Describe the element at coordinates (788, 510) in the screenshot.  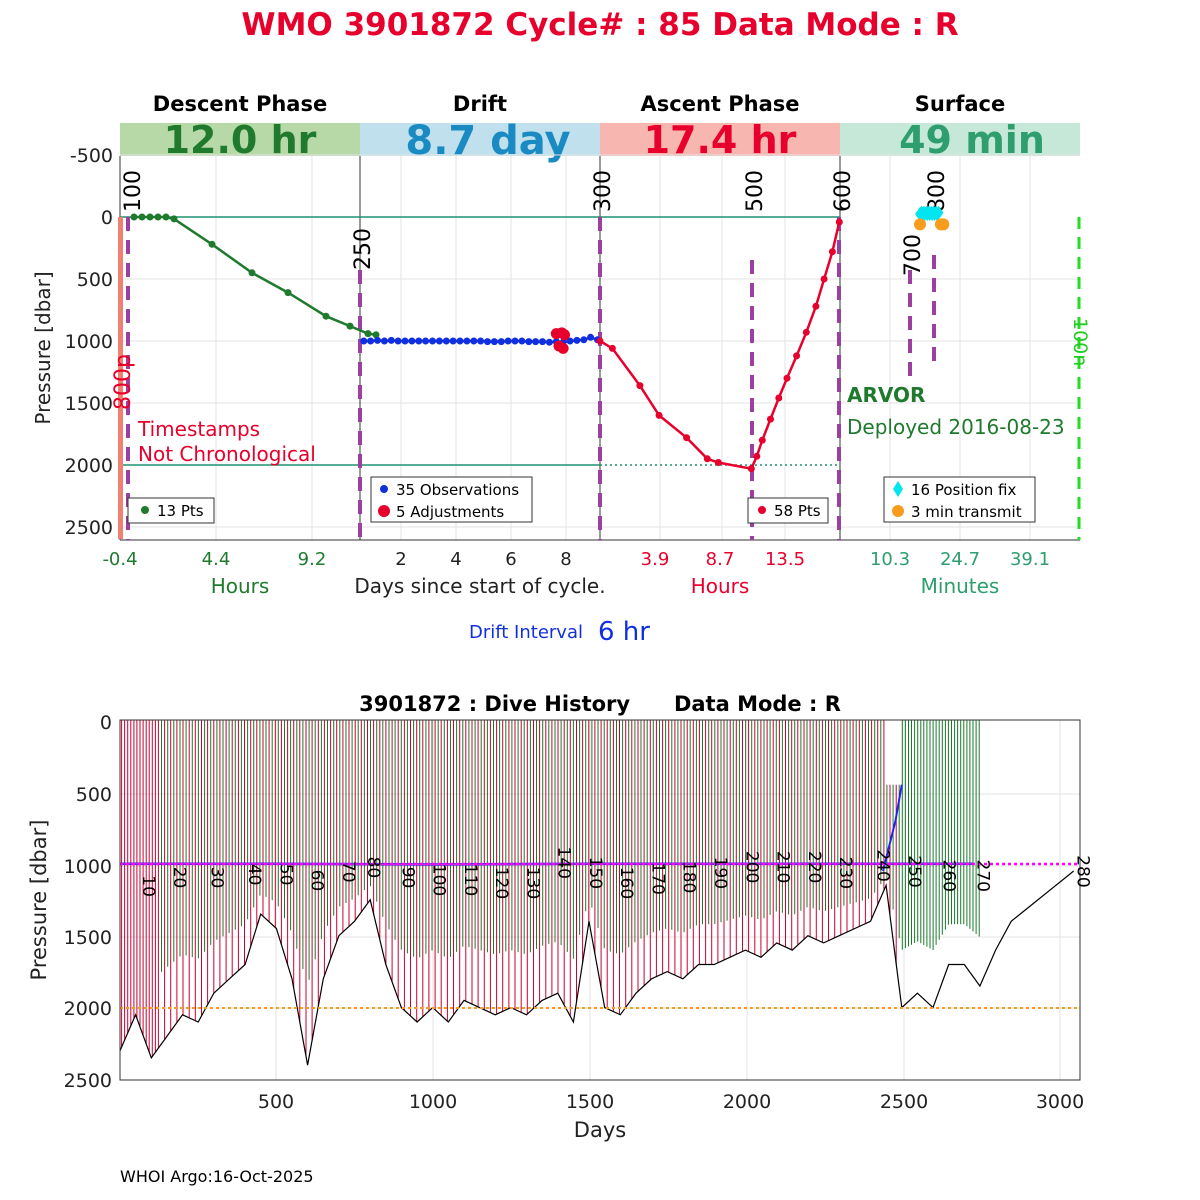
I see `ascent-legend: 58 Pts` at that location.